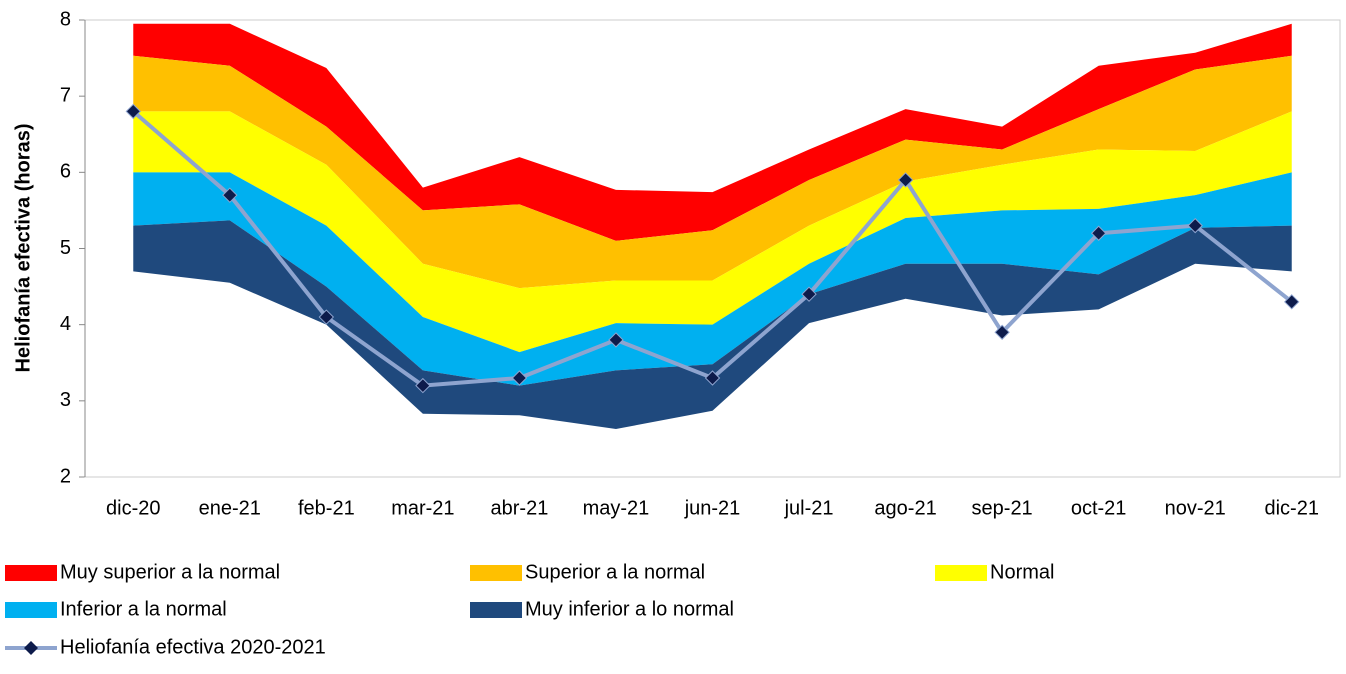 The image size is (1346, 674). What do you see at coordinates (1291, 508) in the screenshot?
I see `x-tick-label: dic-21` at bounding box center [1291, 508].